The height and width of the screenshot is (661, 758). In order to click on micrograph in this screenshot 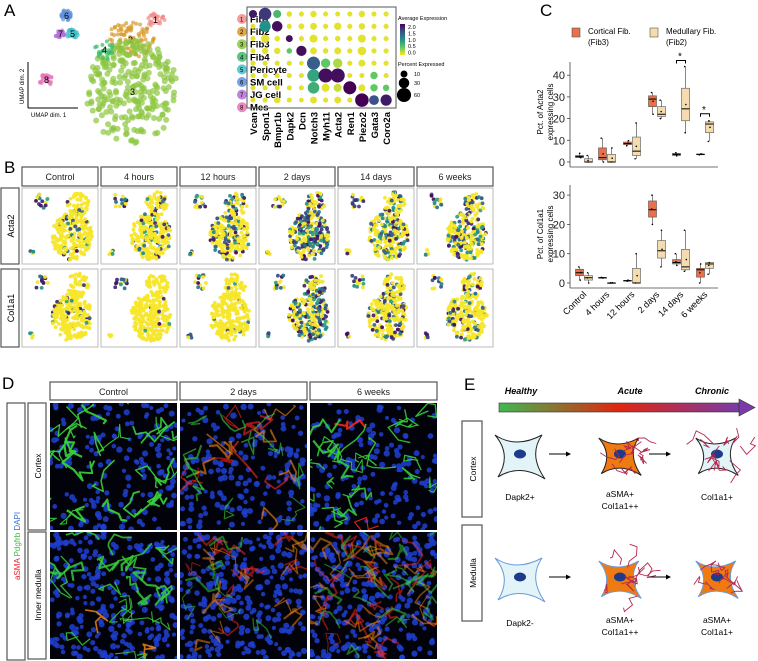, I will do `click(243, 466)`.